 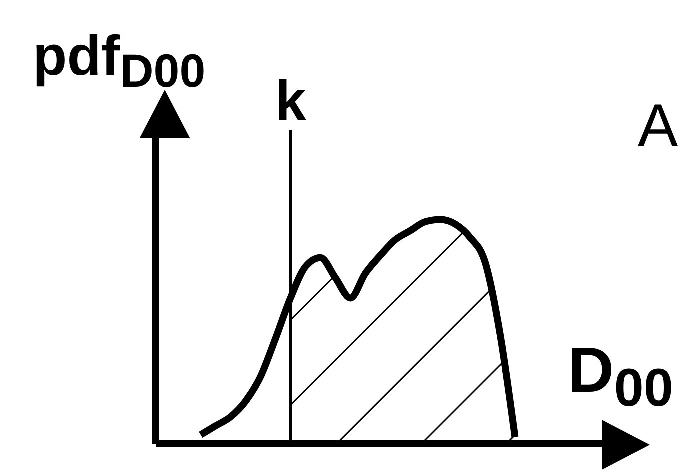 What do you see at coordinates (658, 125) in the screenshot?
I see `text: A` at bounding box center [658, 125].